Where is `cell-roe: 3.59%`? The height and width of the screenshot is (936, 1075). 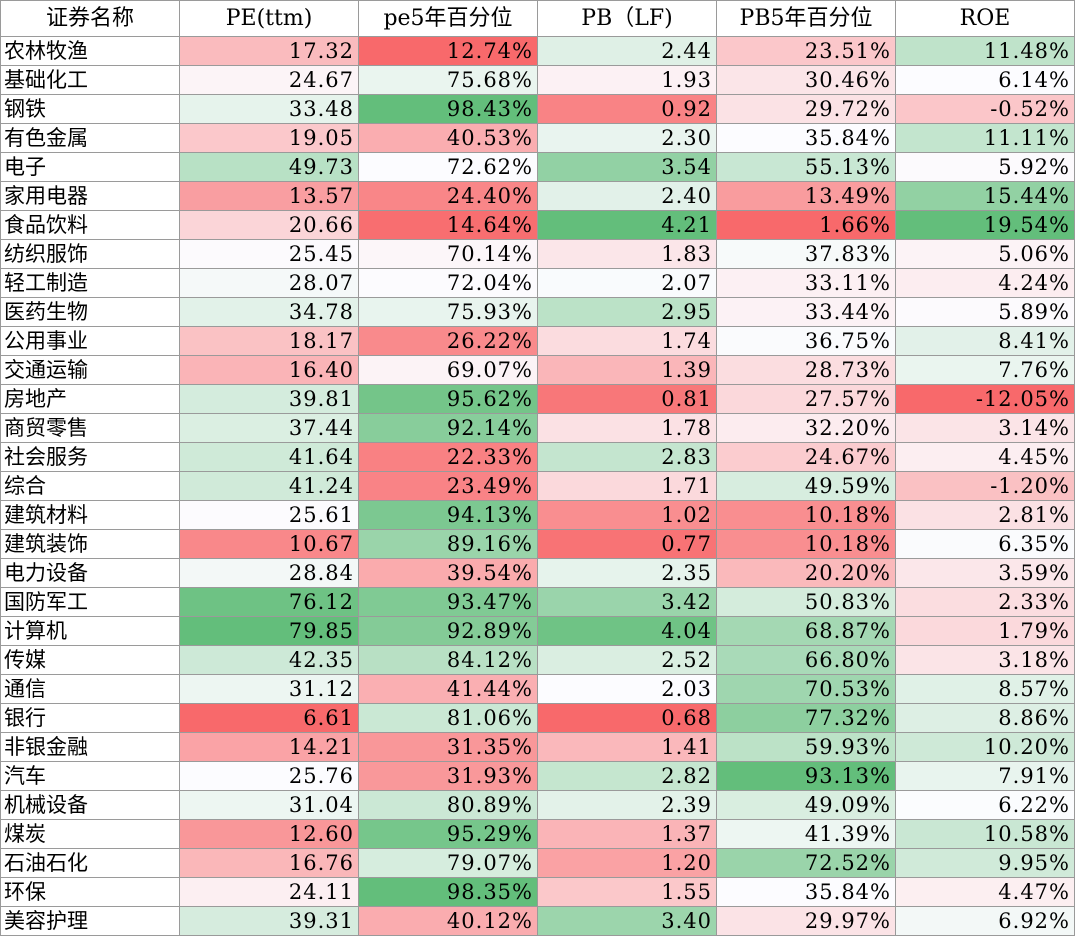 cell-roe: 3.59% is located at coordinates (985, 573).